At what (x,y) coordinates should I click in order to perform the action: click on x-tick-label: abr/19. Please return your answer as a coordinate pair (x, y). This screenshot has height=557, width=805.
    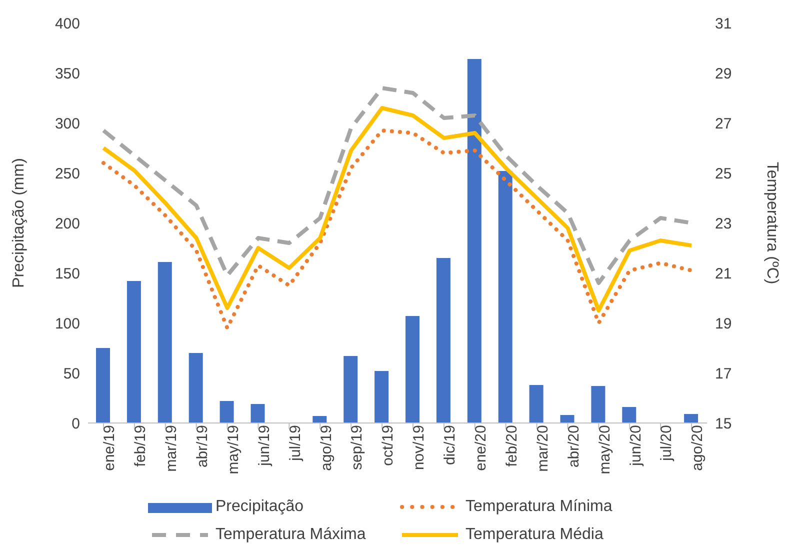
    Looking at the image, I should click on (202, 446).